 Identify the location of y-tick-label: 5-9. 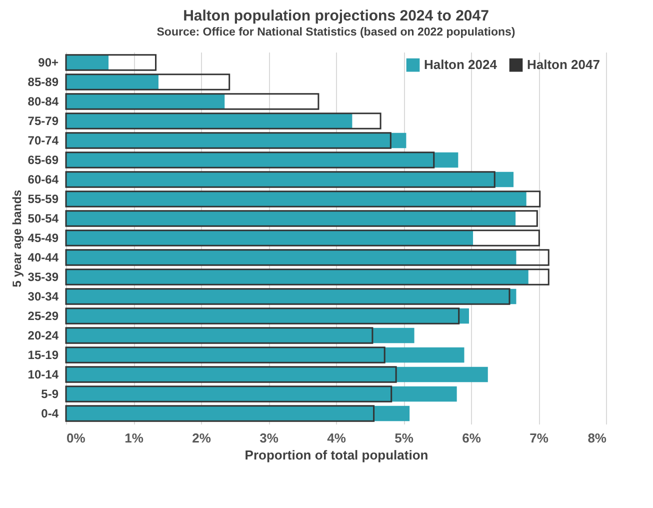
(50, 393).